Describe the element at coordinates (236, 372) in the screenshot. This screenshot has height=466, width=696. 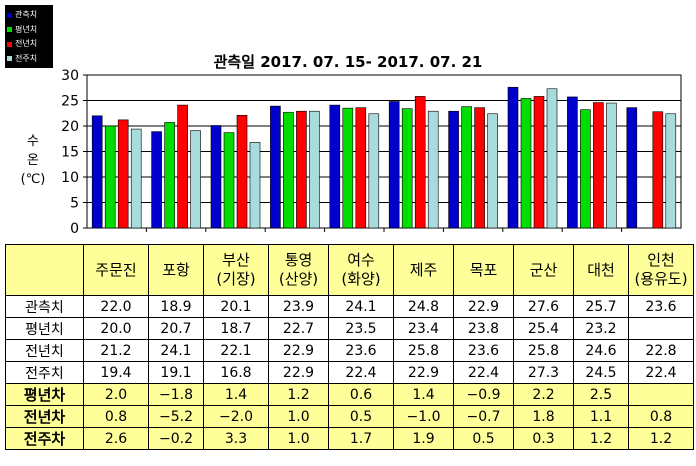
I see `value-cell: 16.8` at that location.